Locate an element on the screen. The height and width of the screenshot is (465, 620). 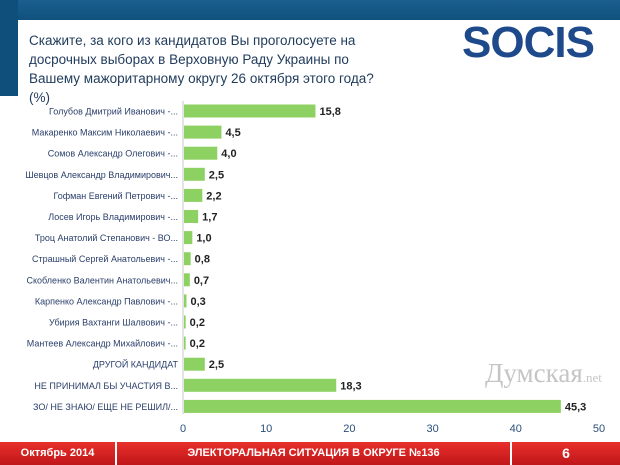
data-label: 0,3 is located at coordinates (197, 302).